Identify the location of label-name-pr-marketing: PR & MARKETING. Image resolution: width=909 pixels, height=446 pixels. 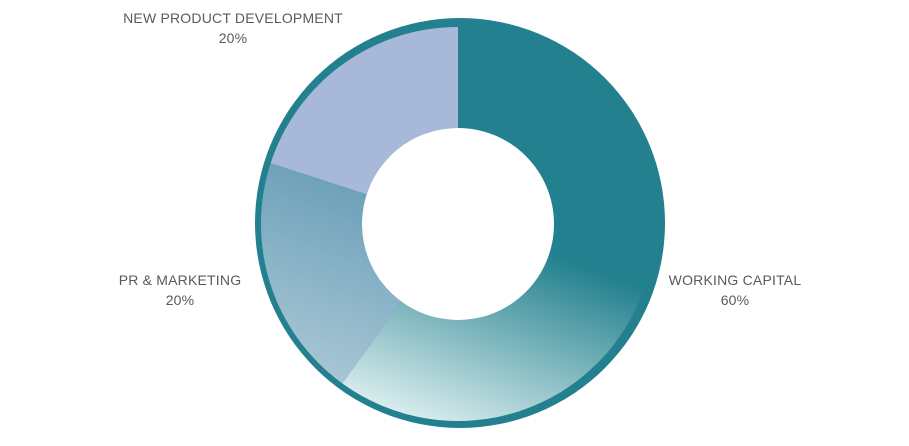
(180, 280).